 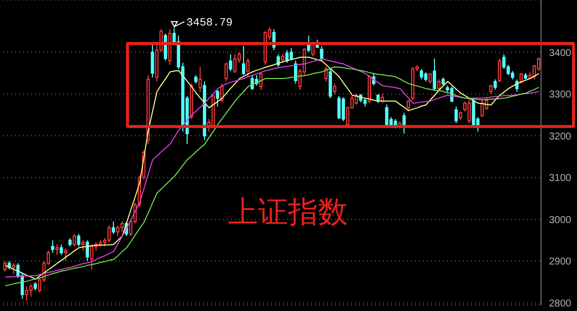 What do you see at coordinates (560, 136) in the screenshot?
I see `y-tick-label: 3200` at bounding box center [560, 136].